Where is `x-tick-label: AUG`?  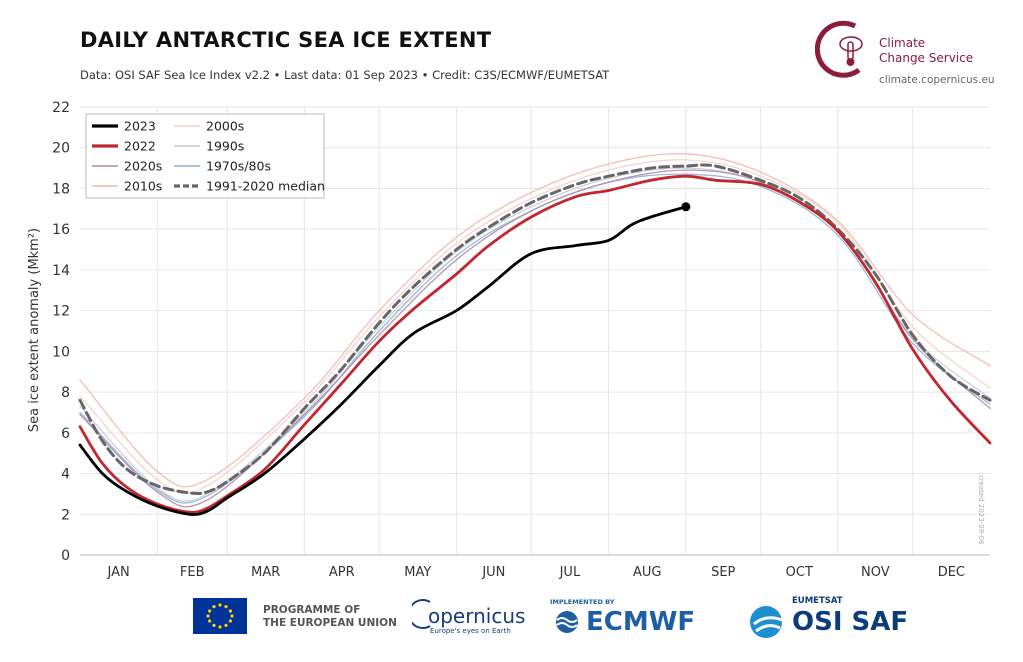
x-tick-label: AUG is located at coordinates (647, 572).